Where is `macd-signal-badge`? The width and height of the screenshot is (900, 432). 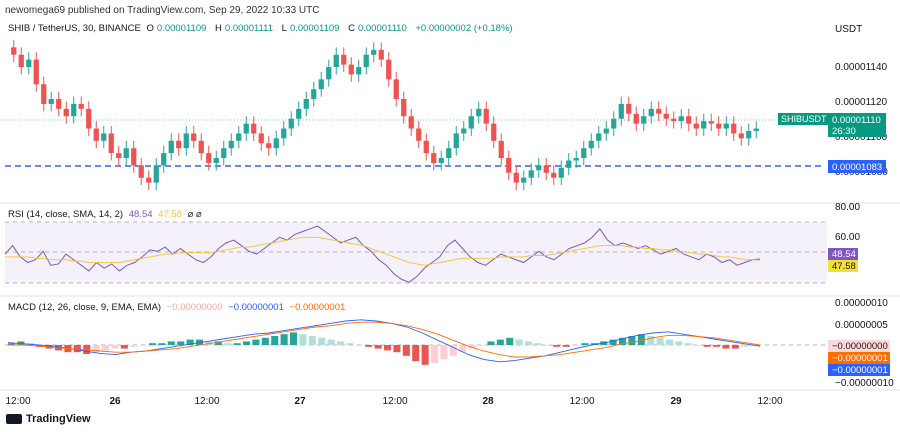 macd-signal-badge is located at coordinates (859, 358).